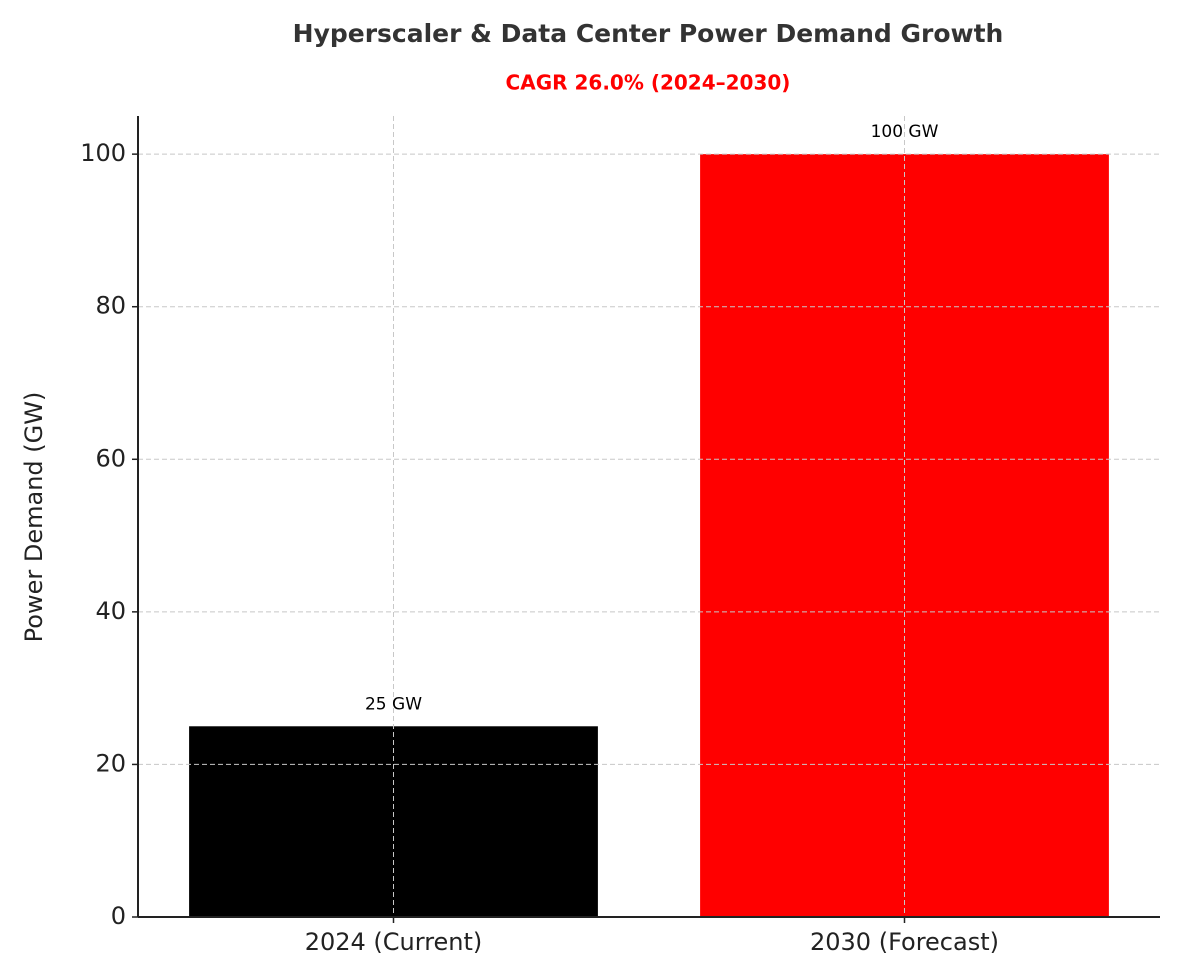 This screenshot has width=1182, height=980. I want to click on y-tick-label: 0, so click(118, 916).